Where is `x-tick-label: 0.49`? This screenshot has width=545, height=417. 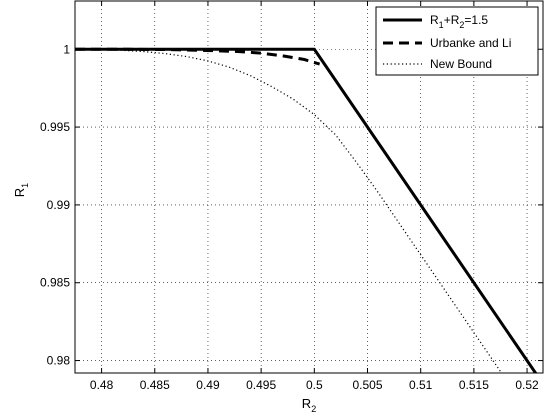 x-tick-label: 0.49 is located at coordinates (208, 385).